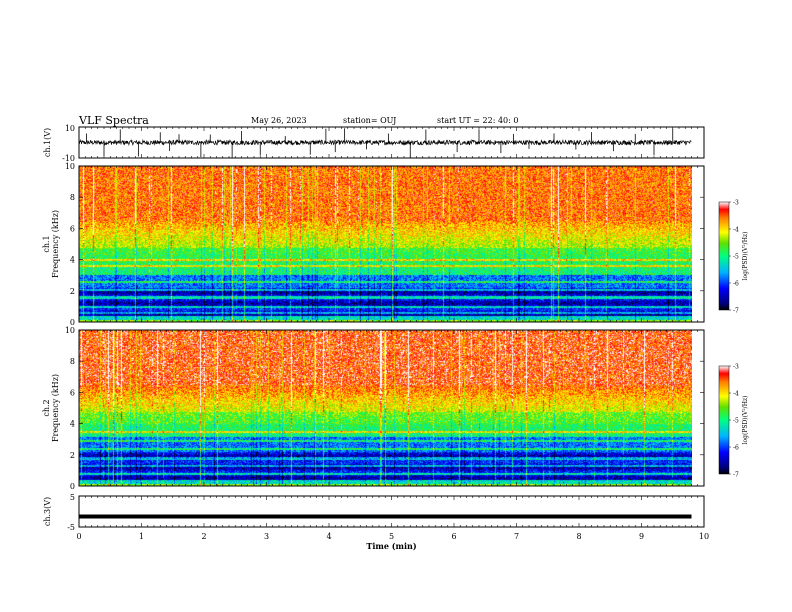  I want to click on header-start-time: start UT = 22: 40: 0, so click(478, 120).